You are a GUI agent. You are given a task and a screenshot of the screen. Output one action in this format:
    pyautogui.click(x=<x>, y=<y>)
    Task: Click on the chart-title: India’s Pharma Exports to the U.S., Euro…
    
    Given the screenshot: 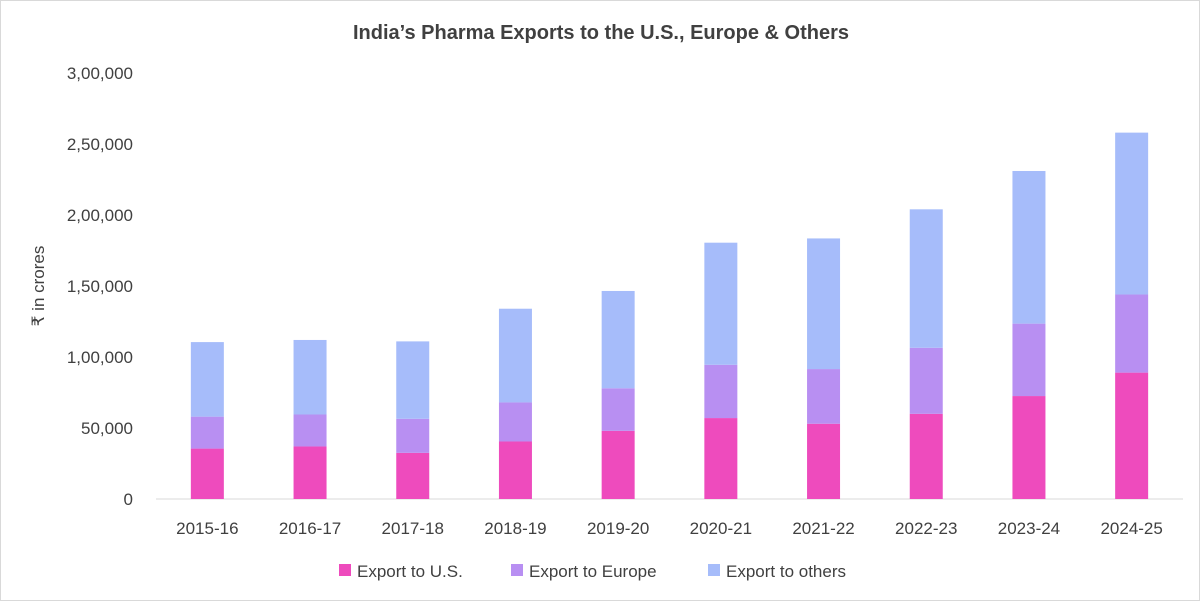 What is the action you would take?
    pyautogui.click(x=601, y=33)
    